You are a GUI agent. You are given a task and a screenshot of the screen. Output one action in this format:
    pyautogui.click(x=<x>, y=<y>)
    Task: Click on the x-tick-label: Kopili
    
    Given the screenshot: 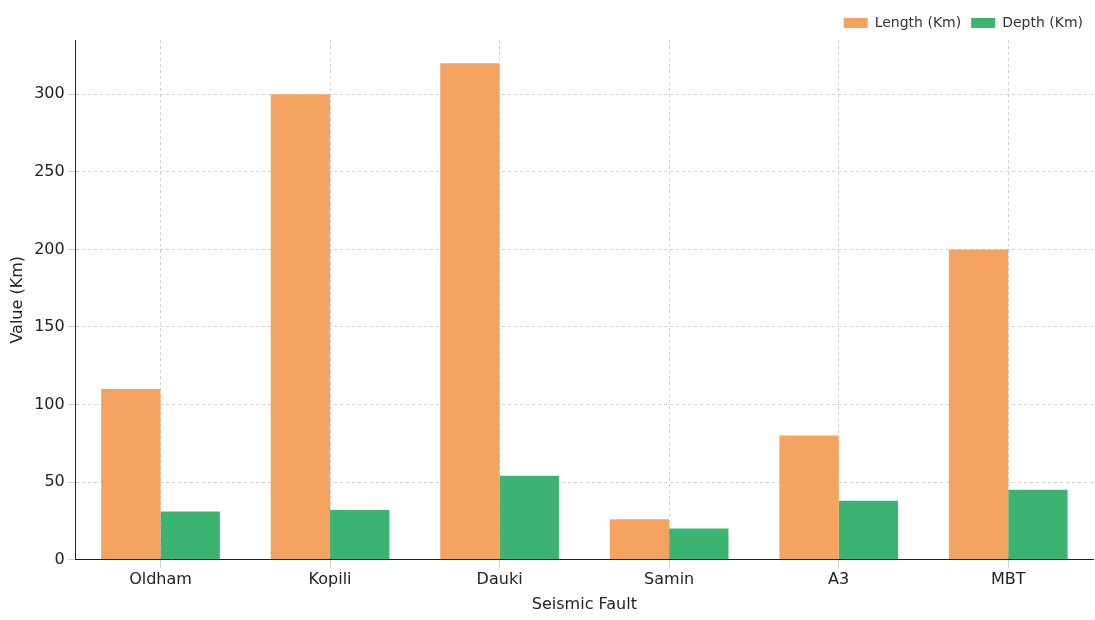 What is the action you would take?
    pyautogui.click(x=330, y=579)
    